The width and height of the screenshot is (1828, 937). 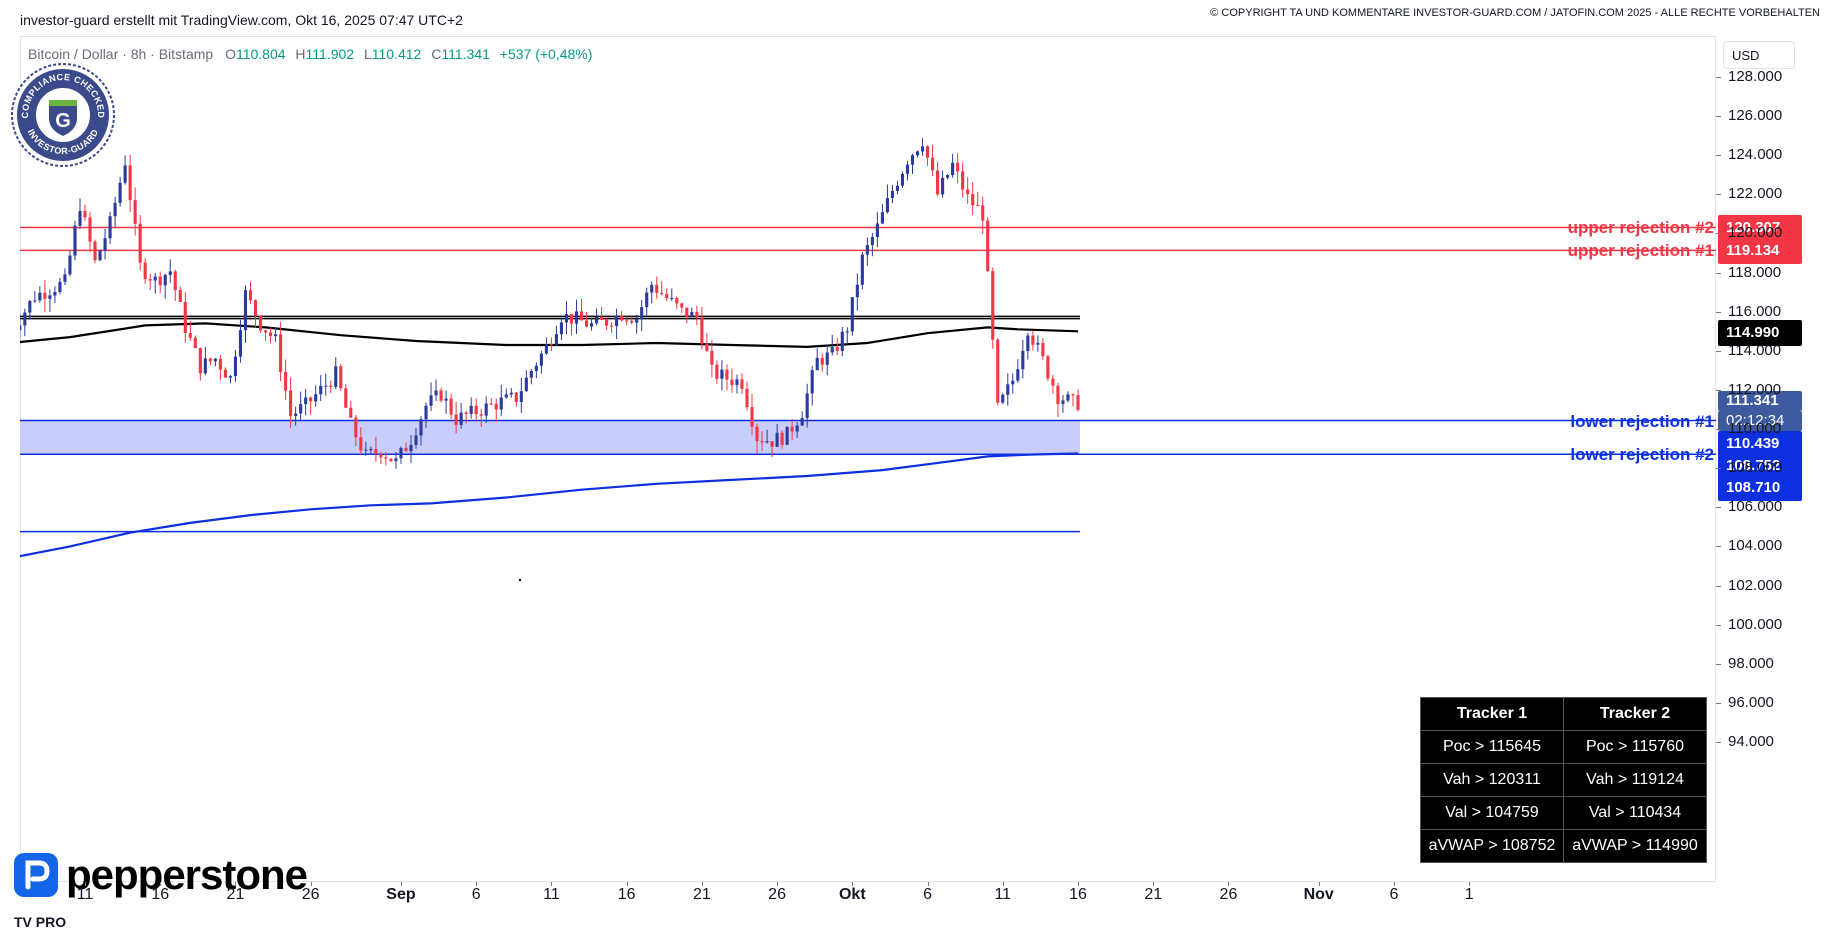 I want to click on upper-rejection-2-label: upper rejection #2, so click(x=1640, y=227).